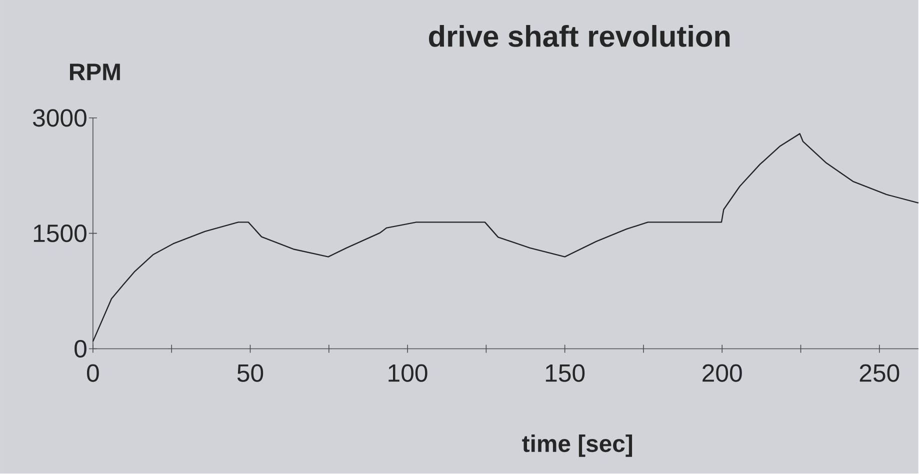 Image resolution: width=919 pixels, height=474 pixels. I want to click on x-axis-title: time [sec], so click(577, 445).